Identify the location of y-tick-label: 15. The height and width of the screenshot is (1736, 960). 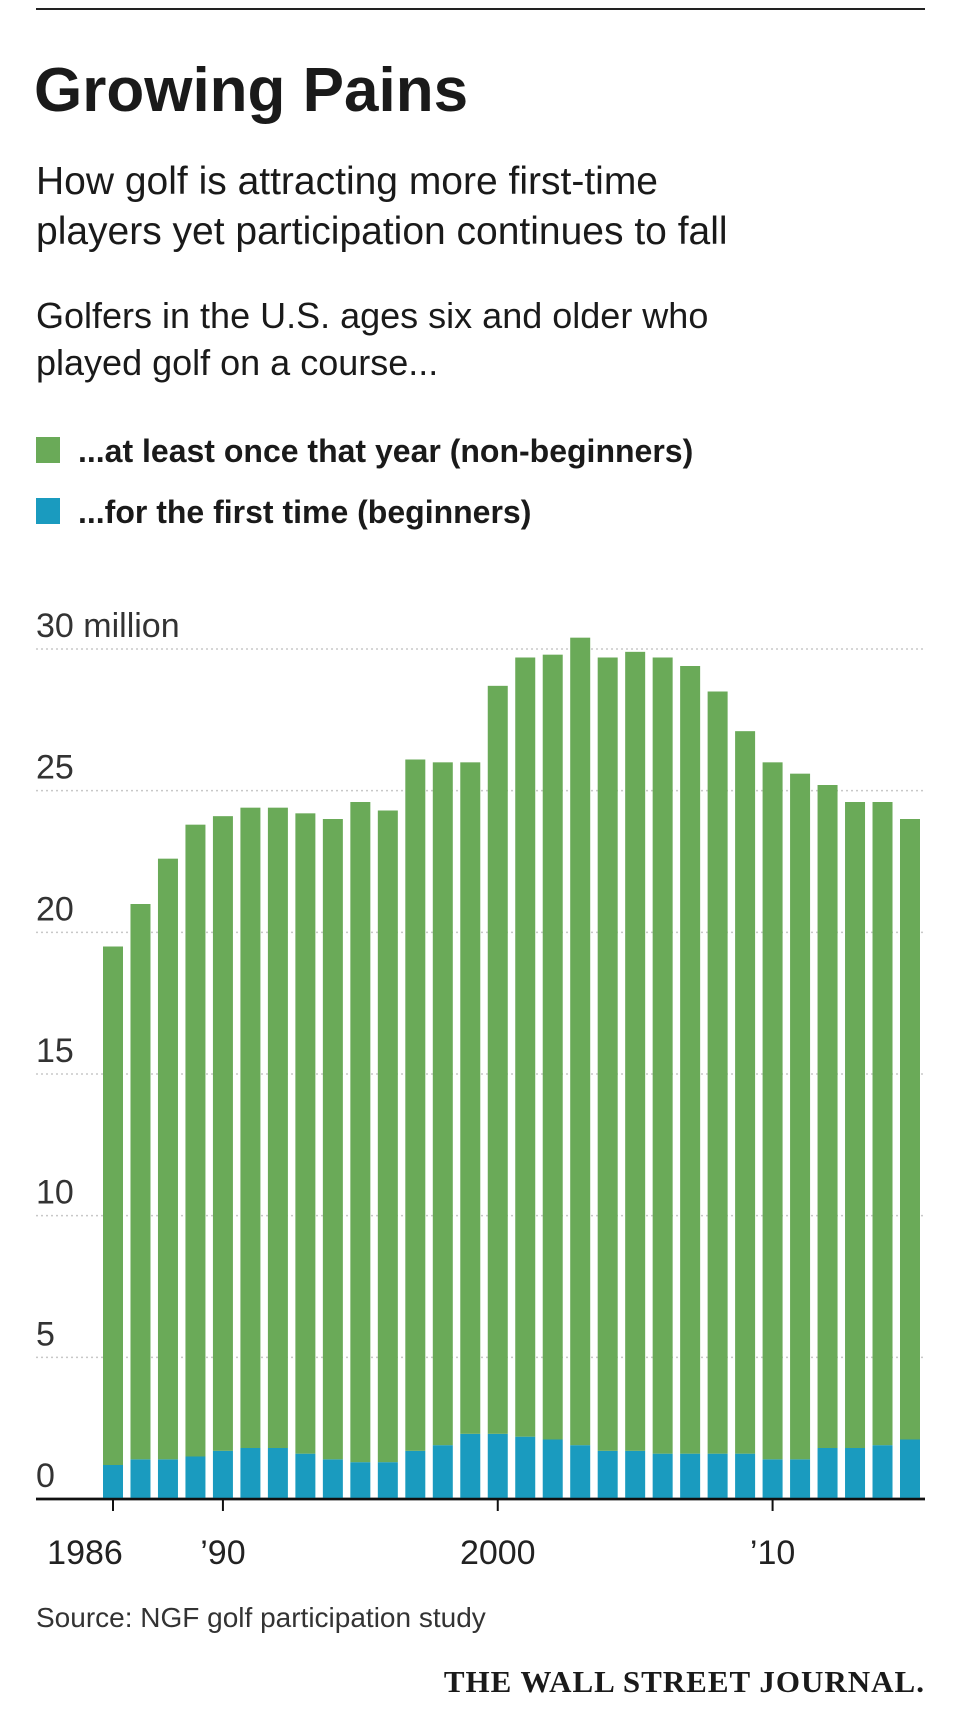
(55, 1051).